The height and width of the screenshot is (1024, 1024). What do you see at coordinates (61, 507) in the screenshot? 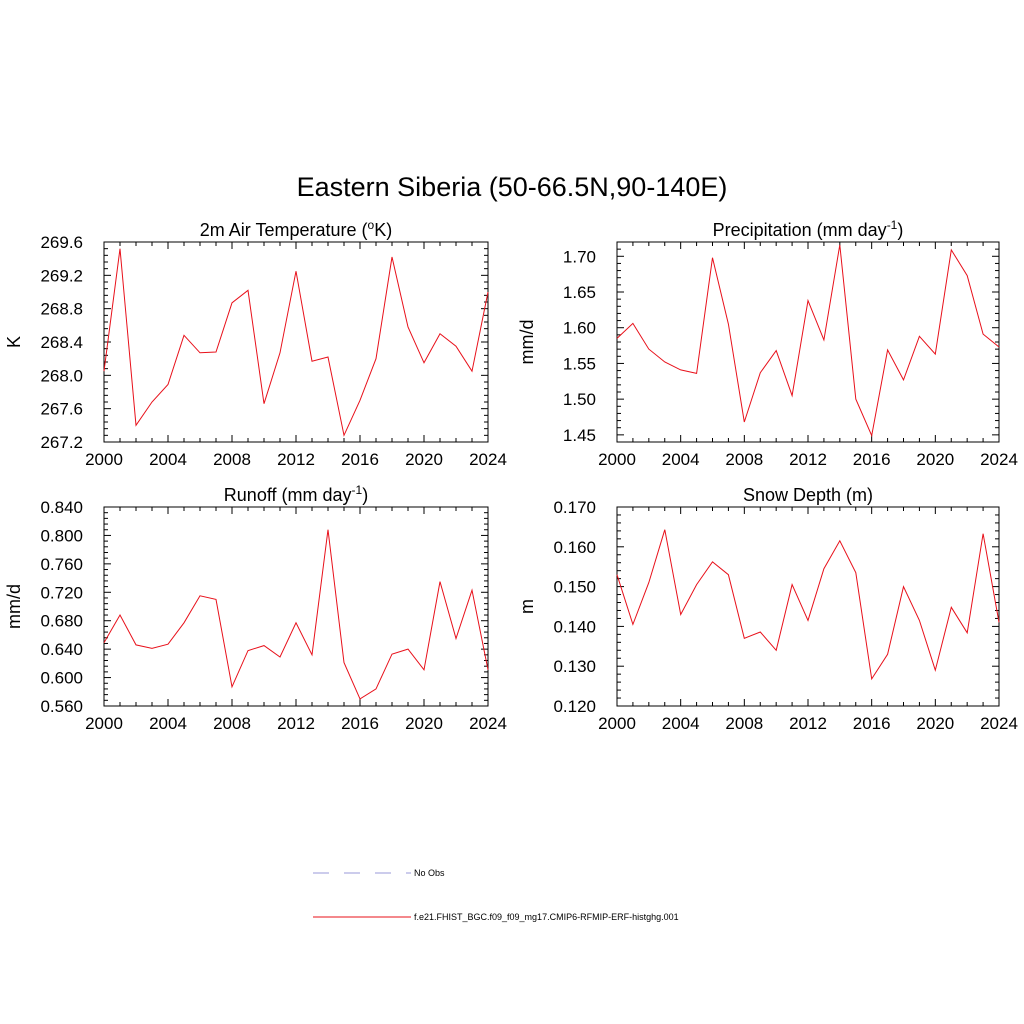
I see `y-tick-label: 0.840` at bounding box center [61, 507].